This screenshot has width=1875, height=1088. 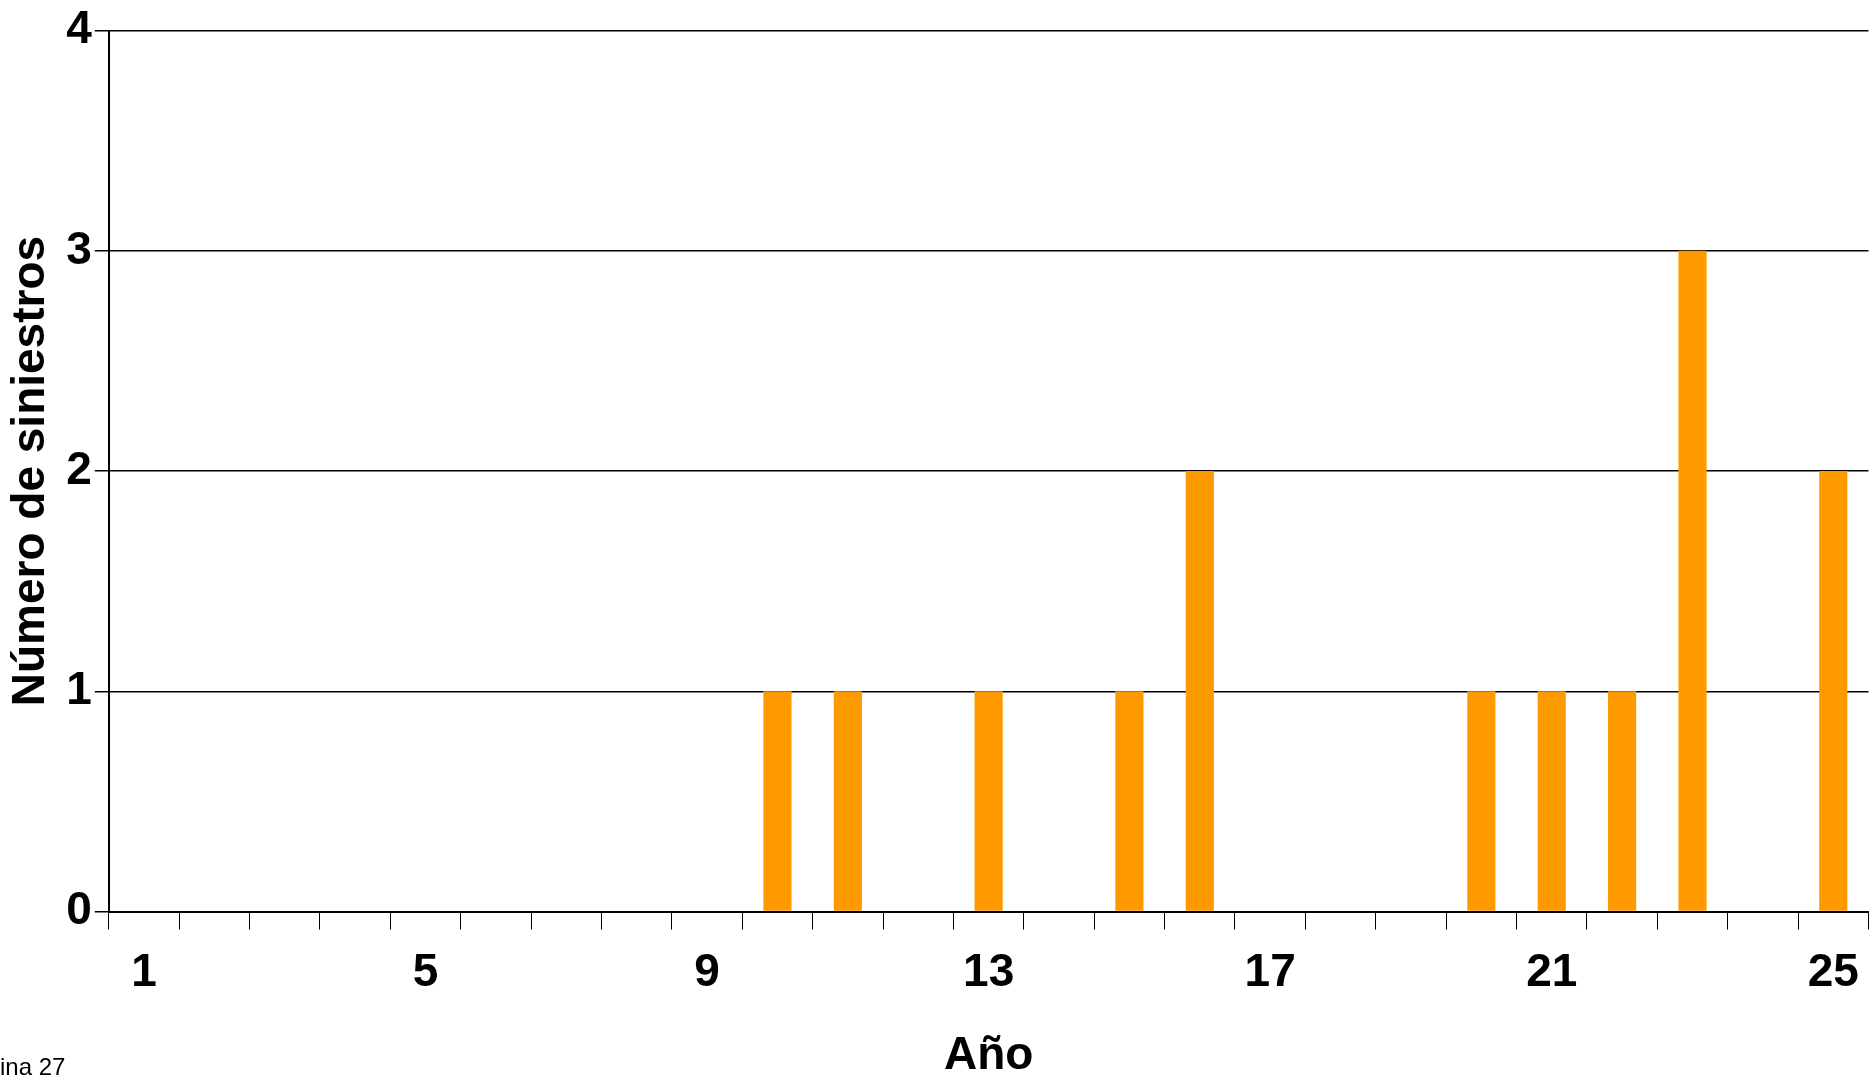 What do you see at coordinates (988, 1053) in the screenshot?
I see `x-axis-title: Año` at bounding box center [988, 1053].